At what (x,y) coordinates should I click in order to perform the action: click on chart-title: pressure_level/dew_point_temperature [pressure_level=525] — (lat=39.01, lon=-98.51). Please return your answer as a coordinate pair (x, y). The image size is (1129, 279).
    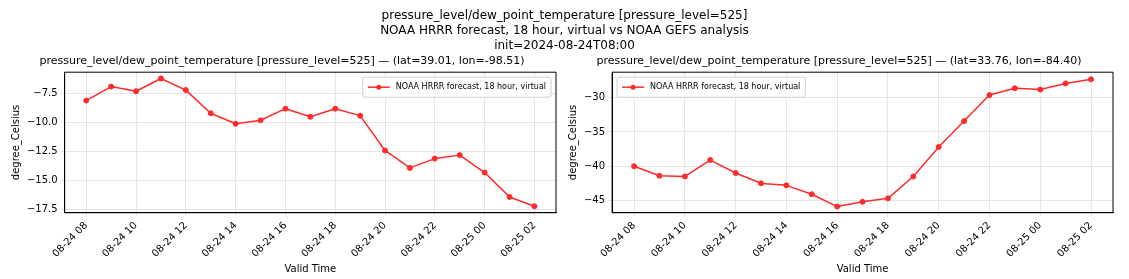
    Looking at the image, I should click on (282, 61).